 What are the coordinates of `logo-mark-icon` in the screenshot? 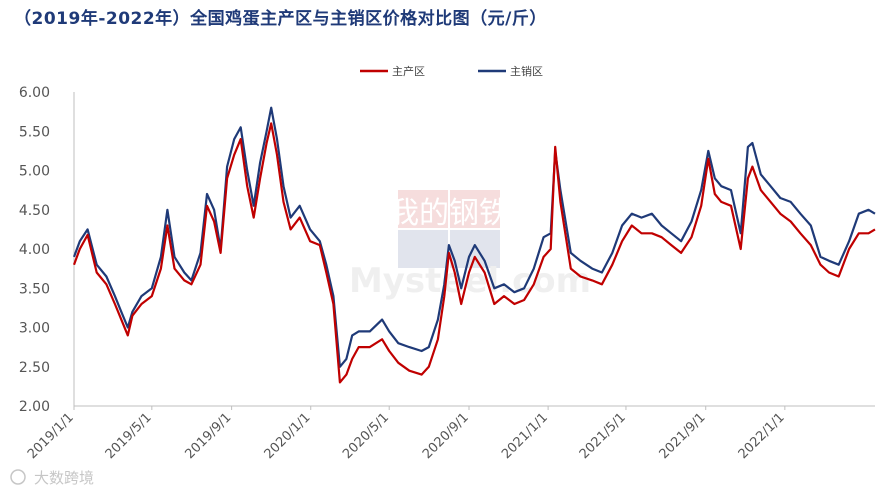 It's located at (18, 477).